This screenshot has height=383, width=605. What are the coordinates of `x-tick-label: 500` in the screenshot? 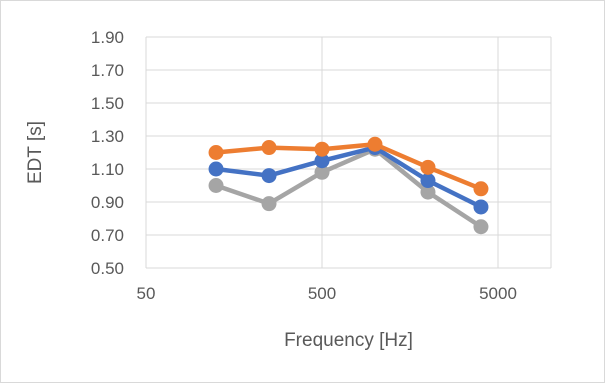 It's located at (322, 293).